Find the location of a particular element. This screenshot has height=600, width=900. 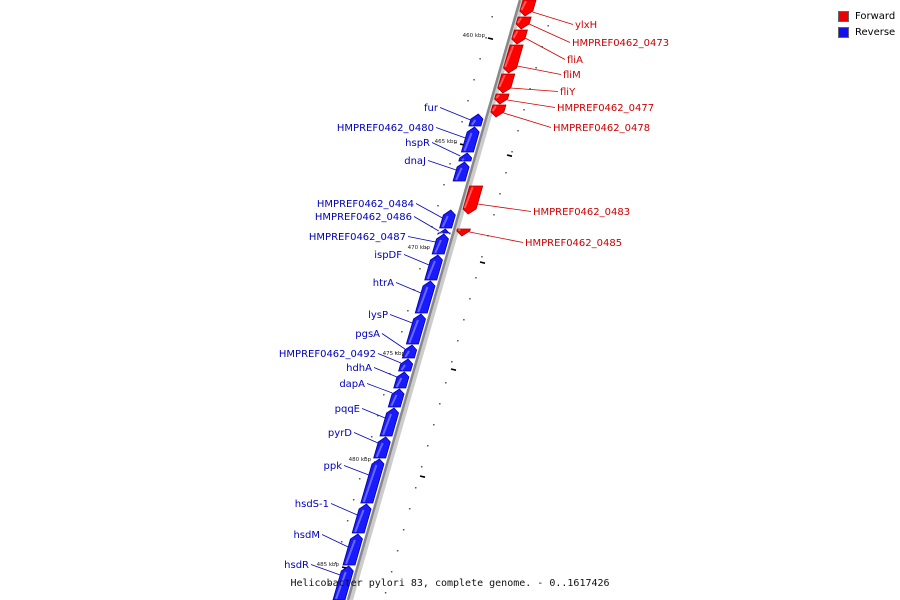

pqqe-gene-arrow is located at coordinates (389, 422).